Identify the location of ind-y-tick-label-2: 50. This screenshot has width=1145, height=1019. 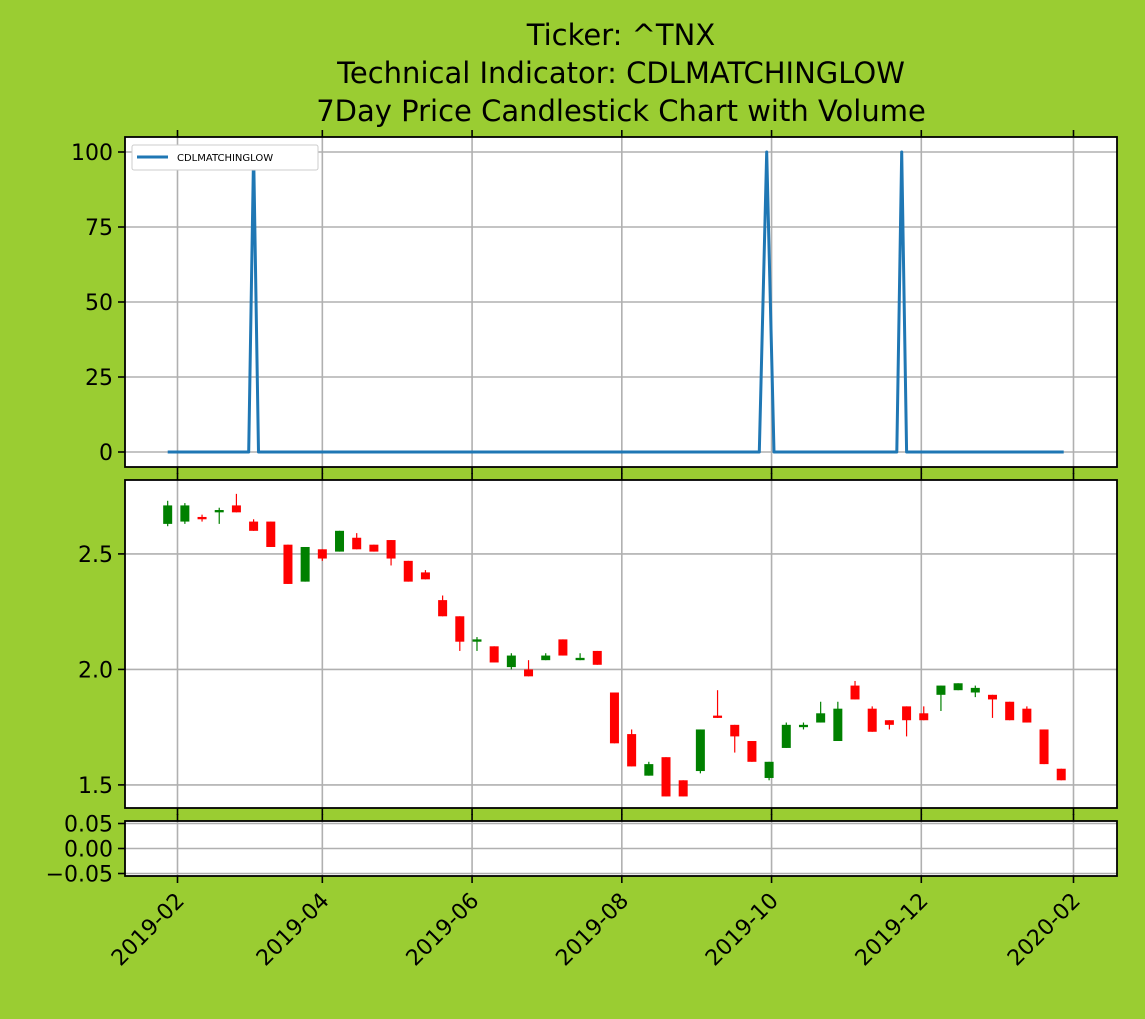
(99, 303).